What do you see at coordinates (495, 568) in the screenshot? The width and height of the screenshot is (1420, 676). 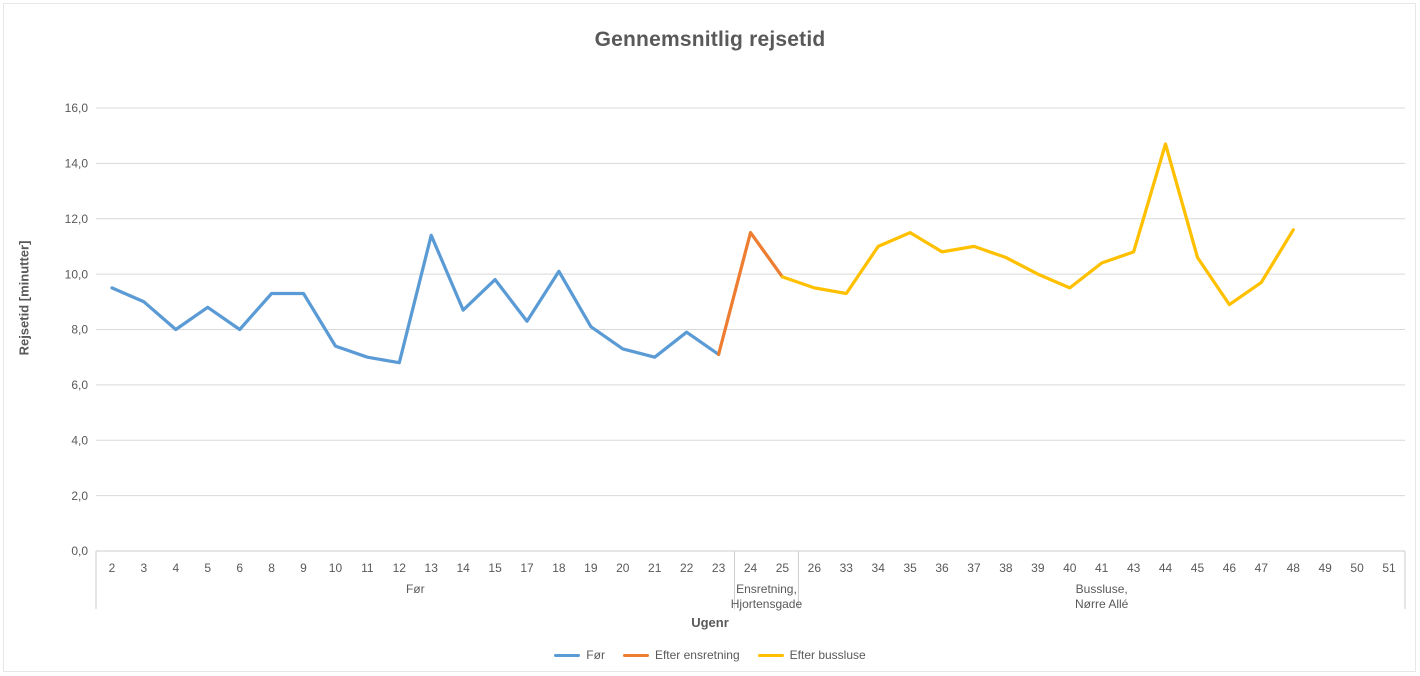 I see `category-label-15: 15` at bounding box center [495, 568].